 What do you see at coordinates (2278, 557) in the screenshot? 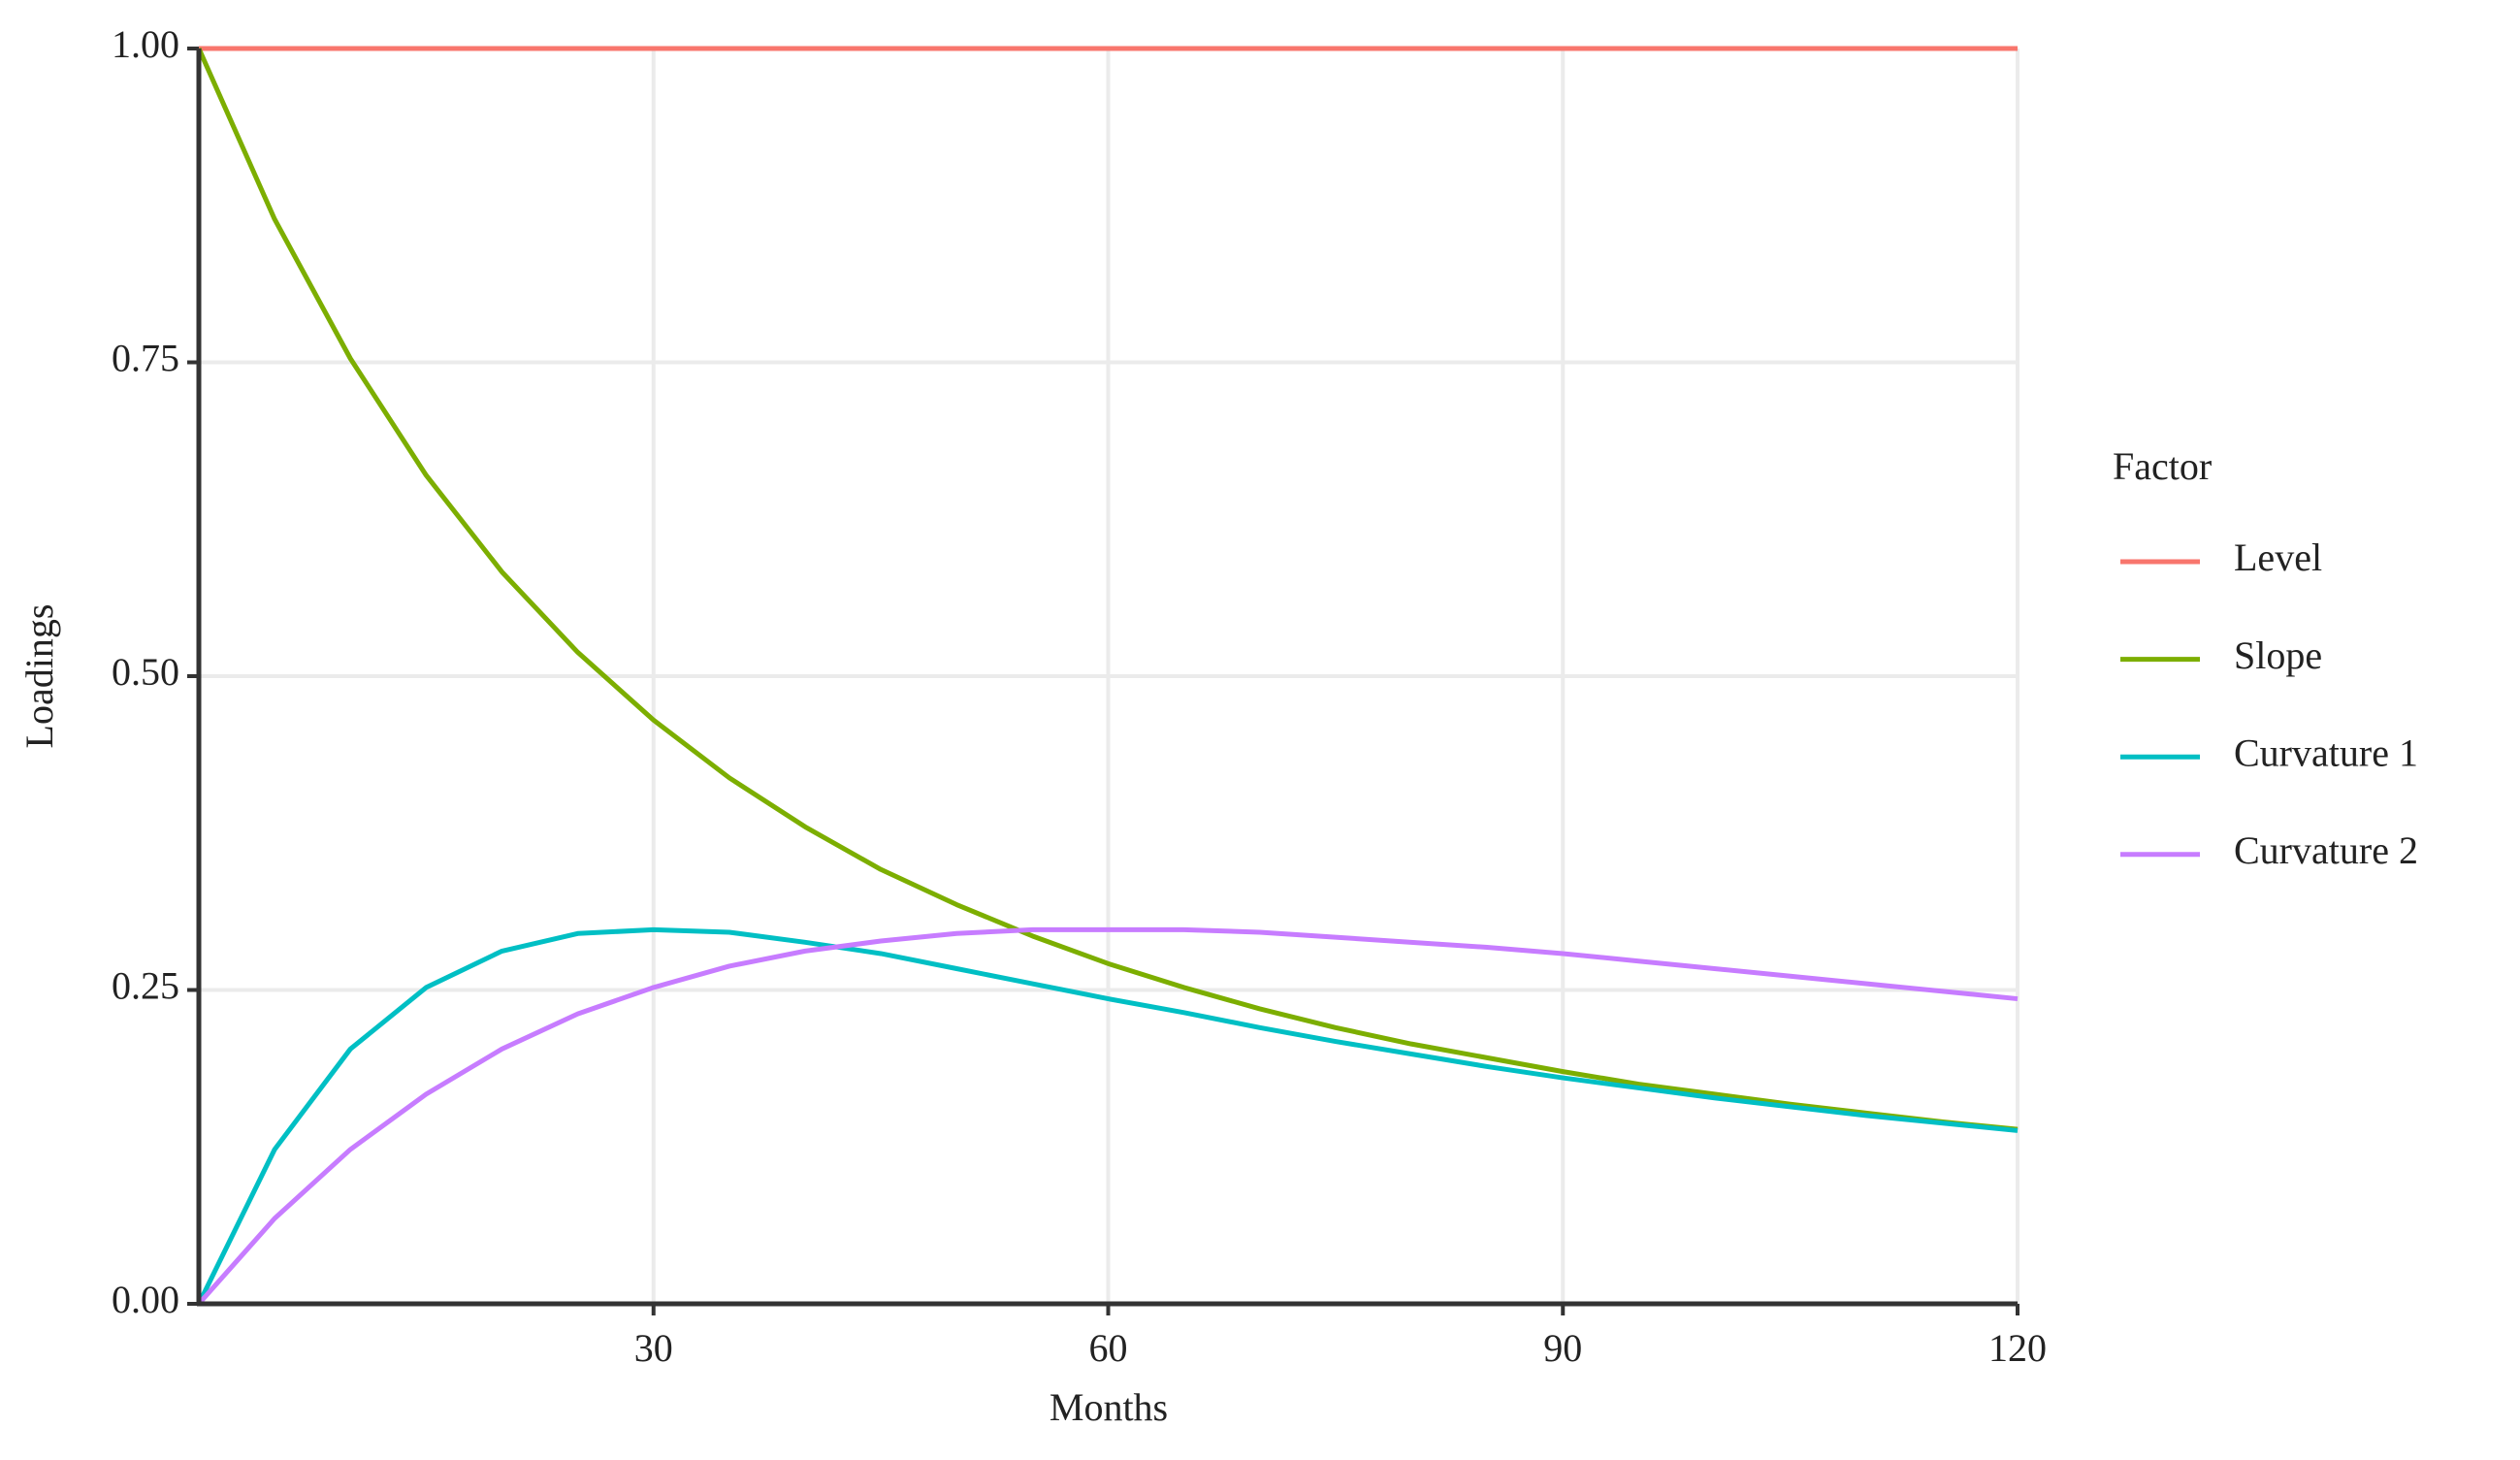
I see `legend-label: Level` at bounding box center [2278, 557].